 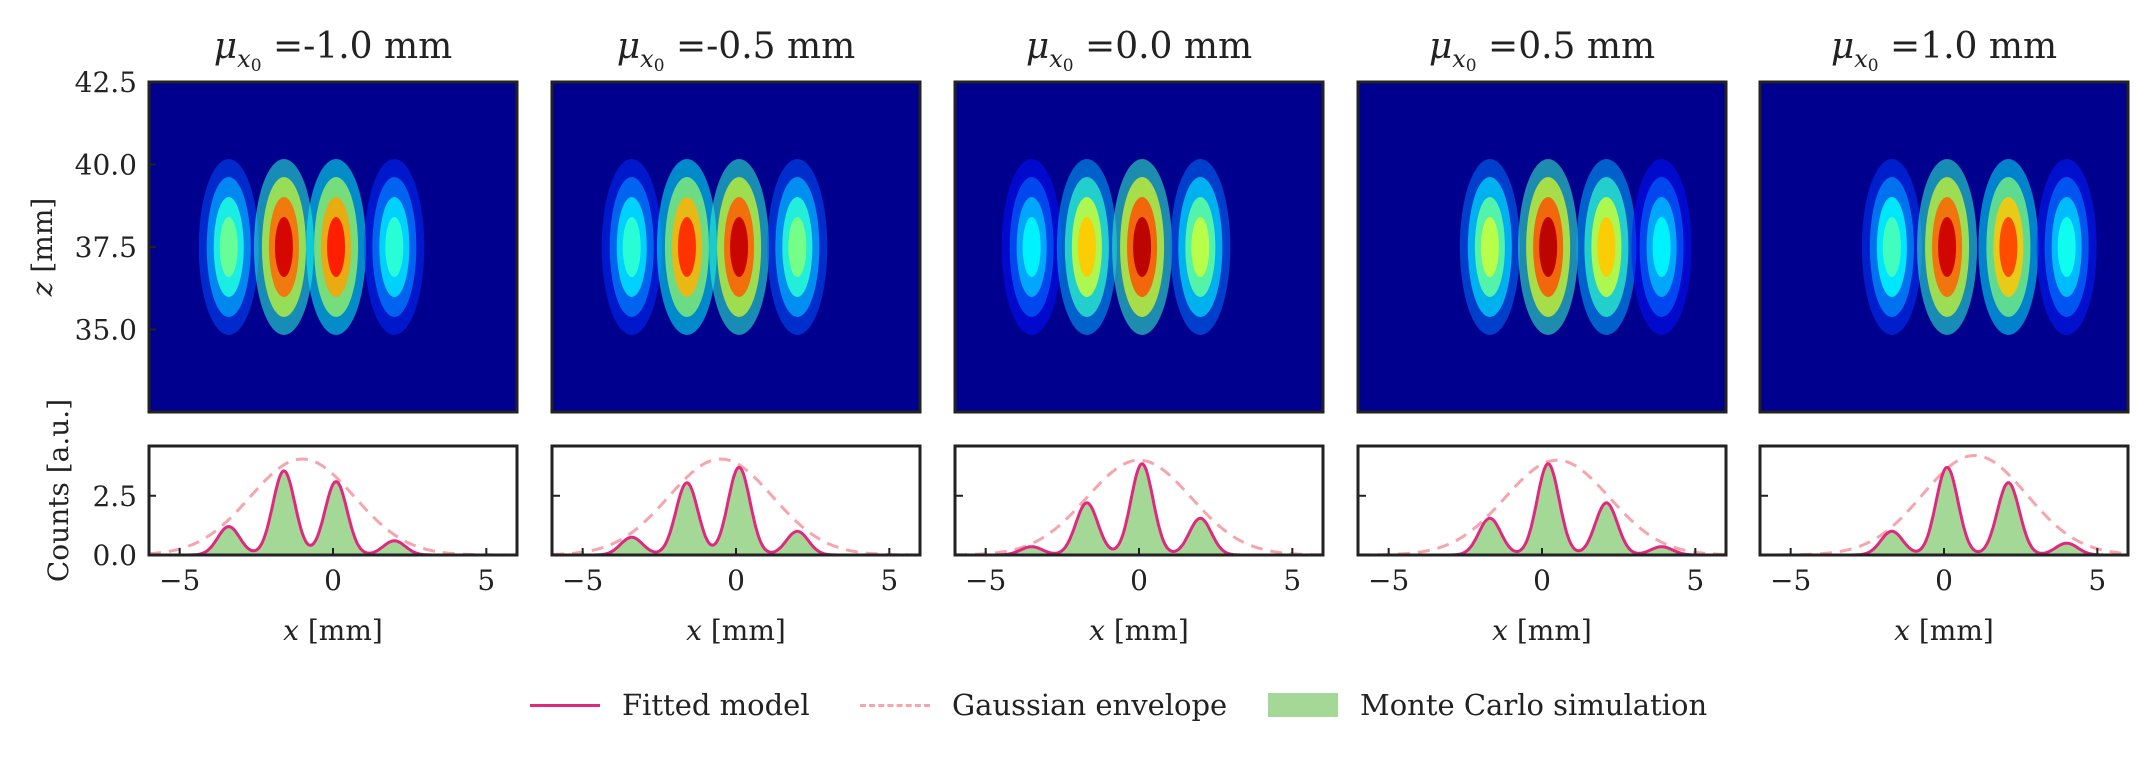 What do you see at coordinates (106, 330) in the screenshot?
I see `y-tick-label: 35.0` at bounding box center [106, 330].